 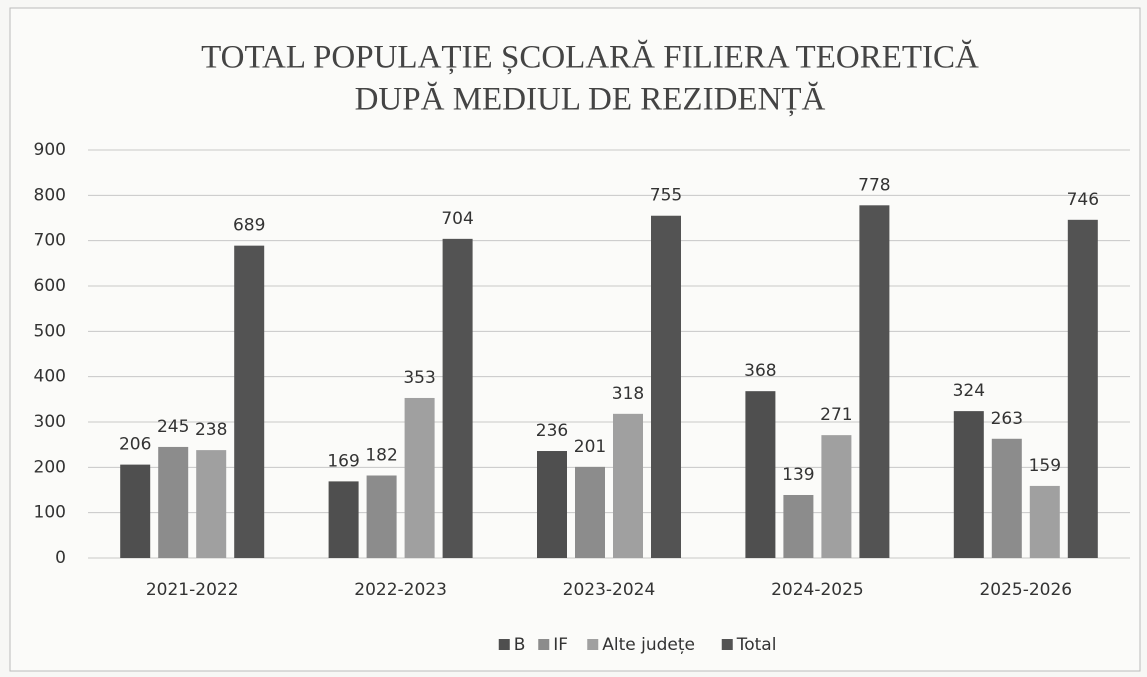 What do you see at coordinates (520, 645) in the screenshot?
I see `legend-label: B` at bounding box center [520, 645].